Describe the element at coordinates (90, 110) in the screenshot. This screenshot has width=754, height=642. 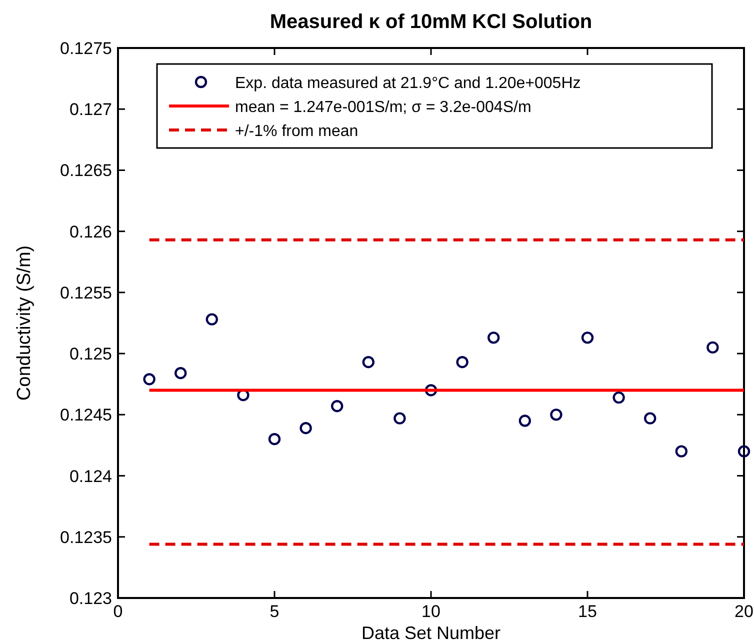
I see `y-tick-label: 0.127` at that location.